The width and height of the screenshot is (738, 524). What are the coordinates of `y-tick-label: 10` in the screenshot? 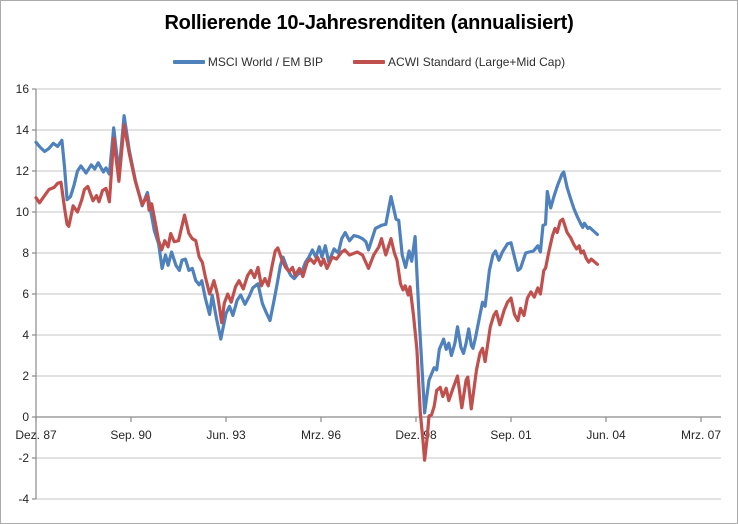 It's located at (23, 212).